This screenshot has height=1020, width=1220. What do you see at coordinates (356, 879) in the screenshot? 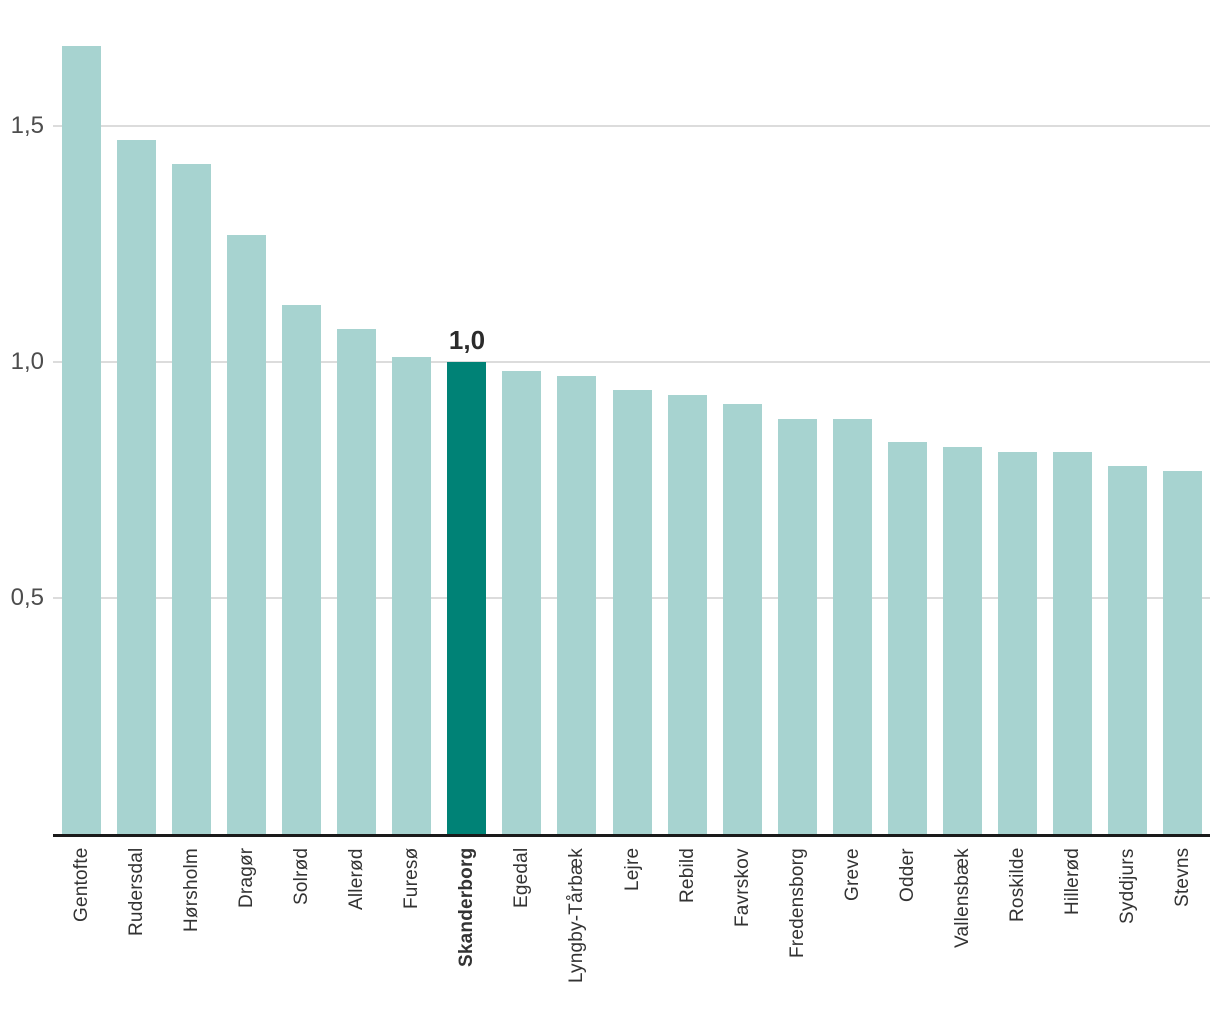
I see `x-label-allerød: Allerød` at bounding box center [356, 879].